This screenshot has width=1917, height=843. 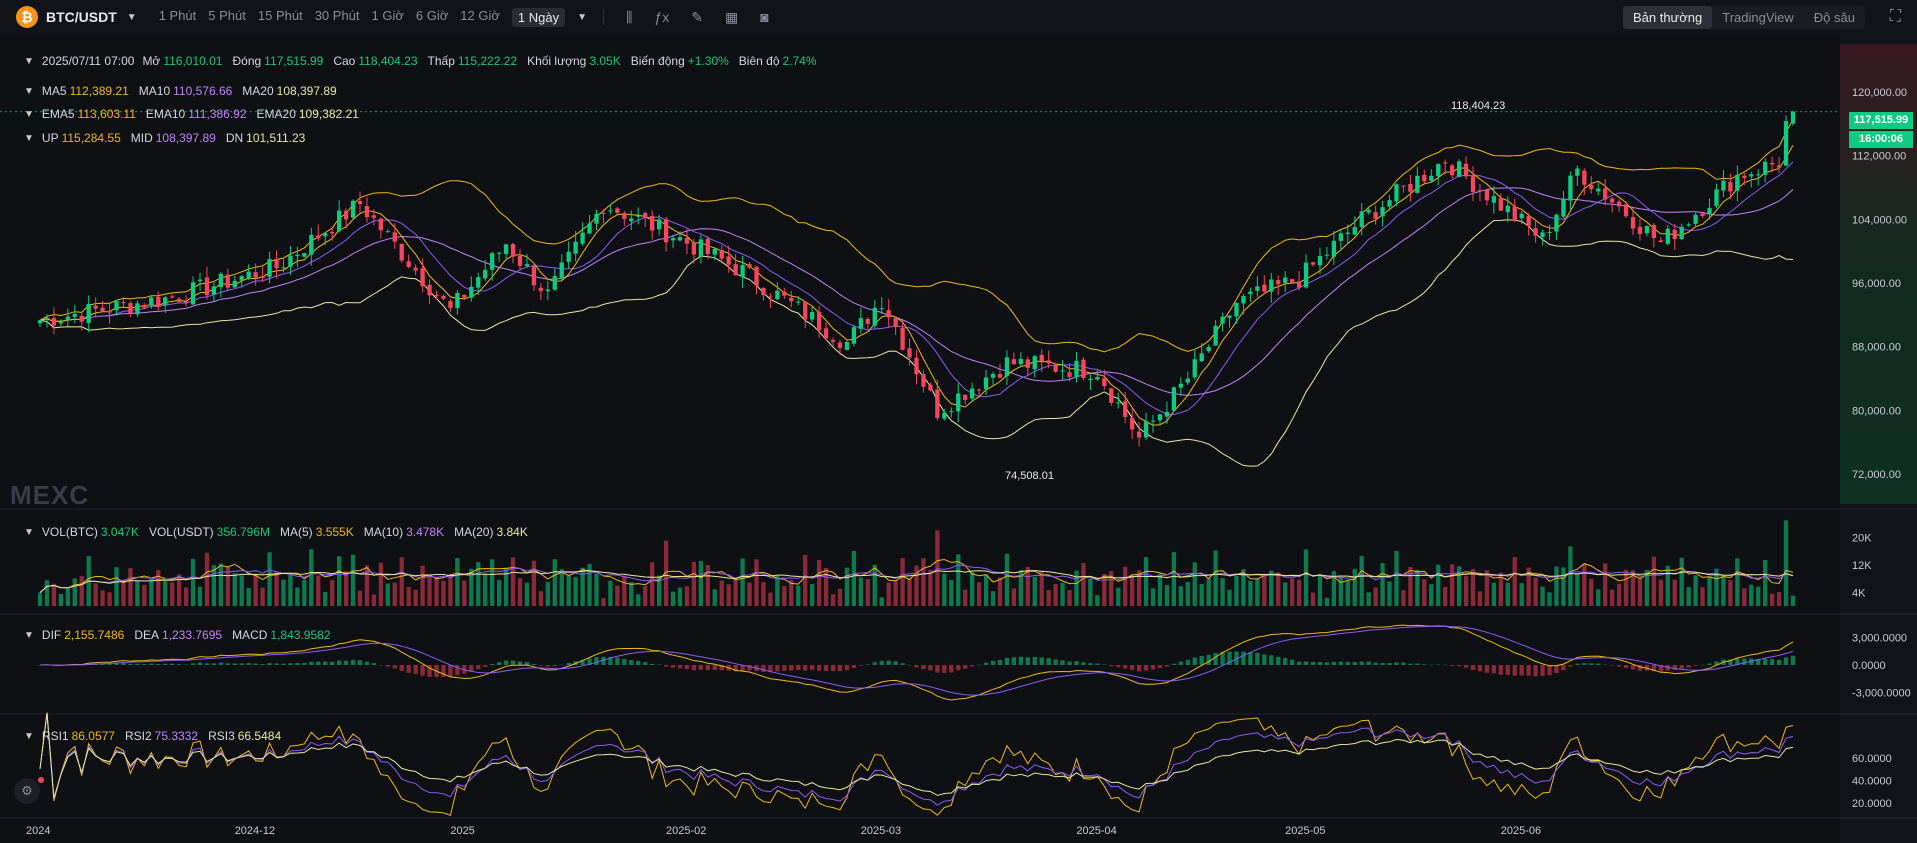 What do you see at coordinates (1862, 566) in the screenshot?
I see `volume-axis-tick-1: 12K` at bounding box center [1862, 566].